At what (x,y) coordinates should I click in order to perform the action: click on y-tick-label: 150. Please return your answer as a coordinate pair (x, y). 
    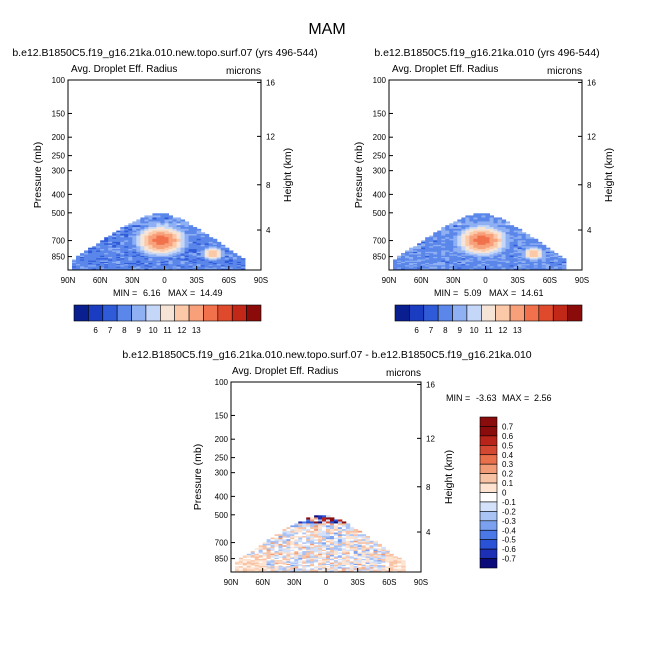
    Looking at the image, I should click on (380, 113).